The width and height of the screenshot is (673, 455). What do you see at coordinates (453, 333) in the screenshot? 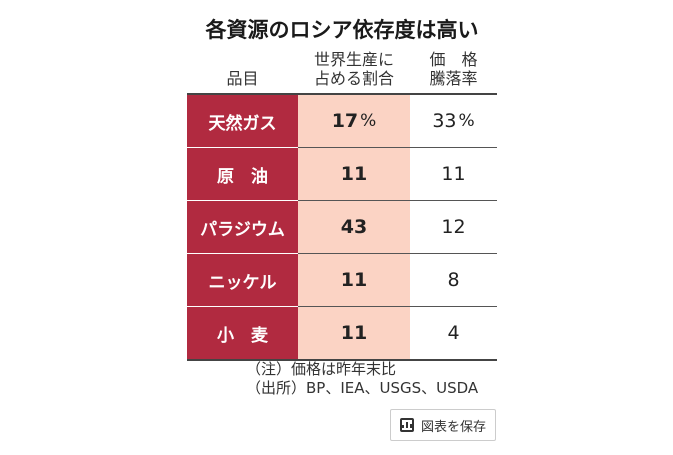
I see `price-cell: 4` at bounding box center [453, 333].